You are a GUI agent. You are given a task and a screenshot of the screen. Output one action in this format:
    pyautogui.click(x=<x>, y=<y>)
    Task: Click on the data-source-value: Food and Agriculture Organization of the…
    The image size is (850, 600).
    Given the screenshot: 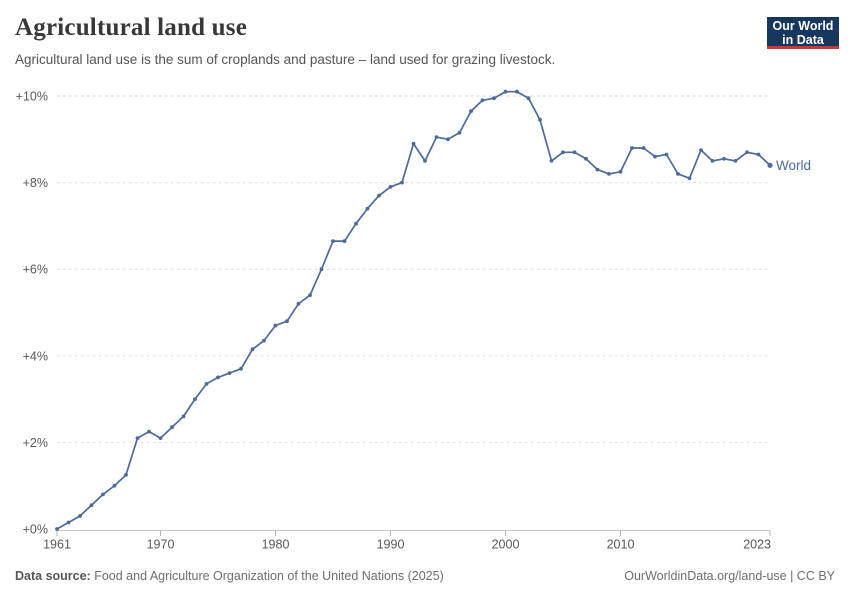 What is the action you would take?
    pyautogui.click(x=269, y=576)
    